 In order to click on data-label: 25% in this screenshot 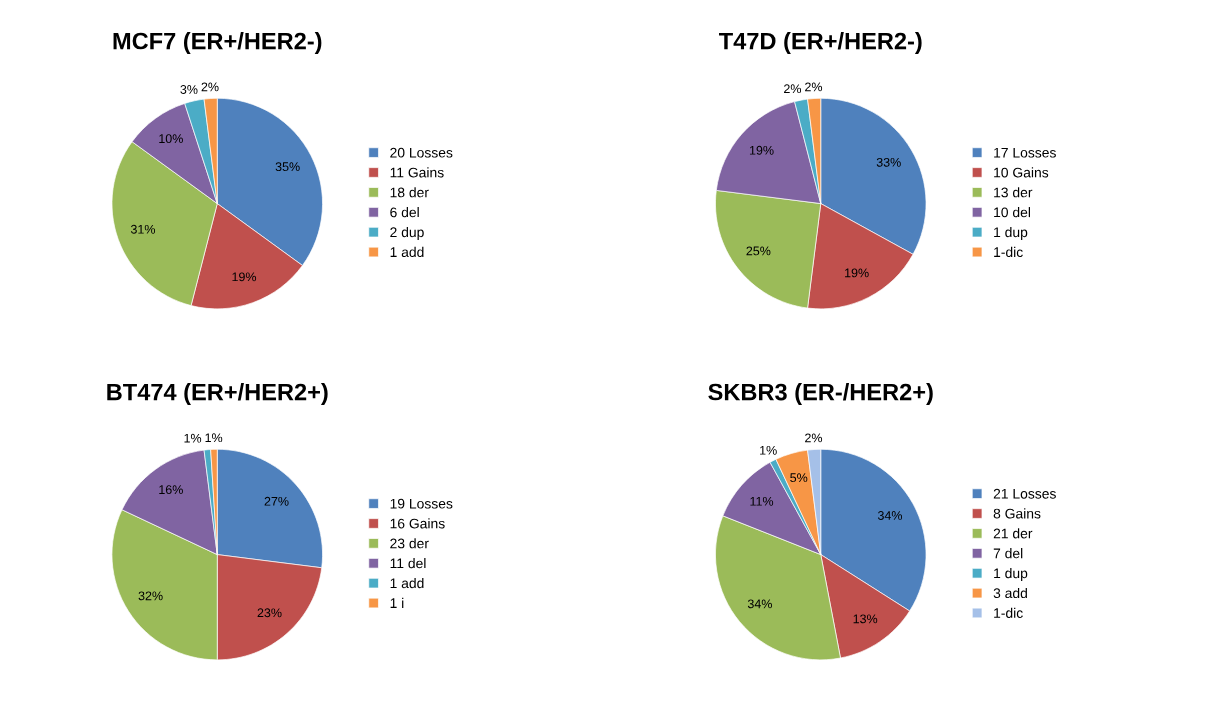, I will do `click(758, 251)`.